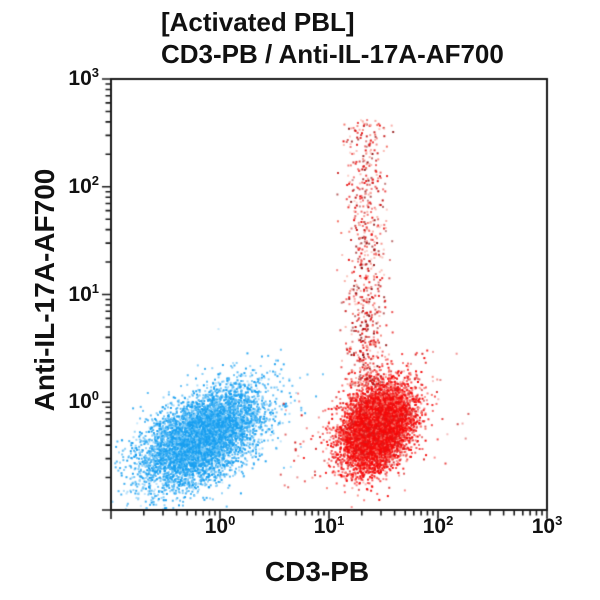 Image resolution: width=600 pixels, height=600 pixels. Describe the element at coordinates (83, 77) in the screenshot. I see `y-tick-label: 10³` at that location.